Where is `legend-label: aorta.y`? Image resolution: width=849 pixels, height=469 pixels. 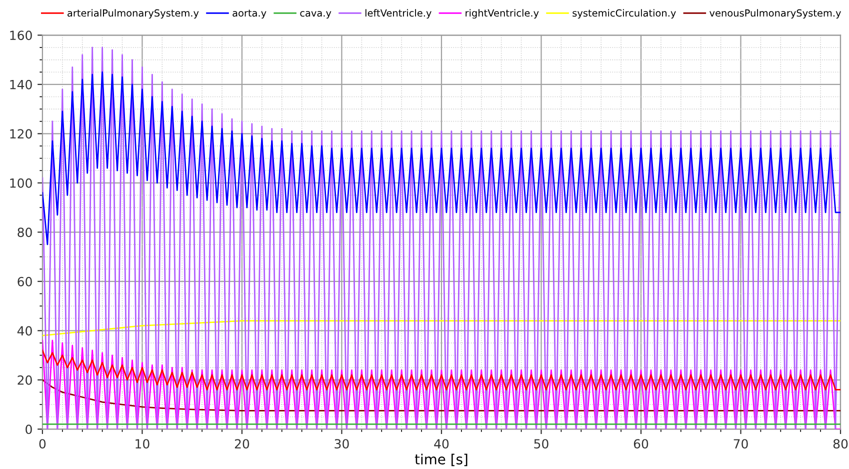
legend-label: aorta.y is located at coordinates (249, 14).